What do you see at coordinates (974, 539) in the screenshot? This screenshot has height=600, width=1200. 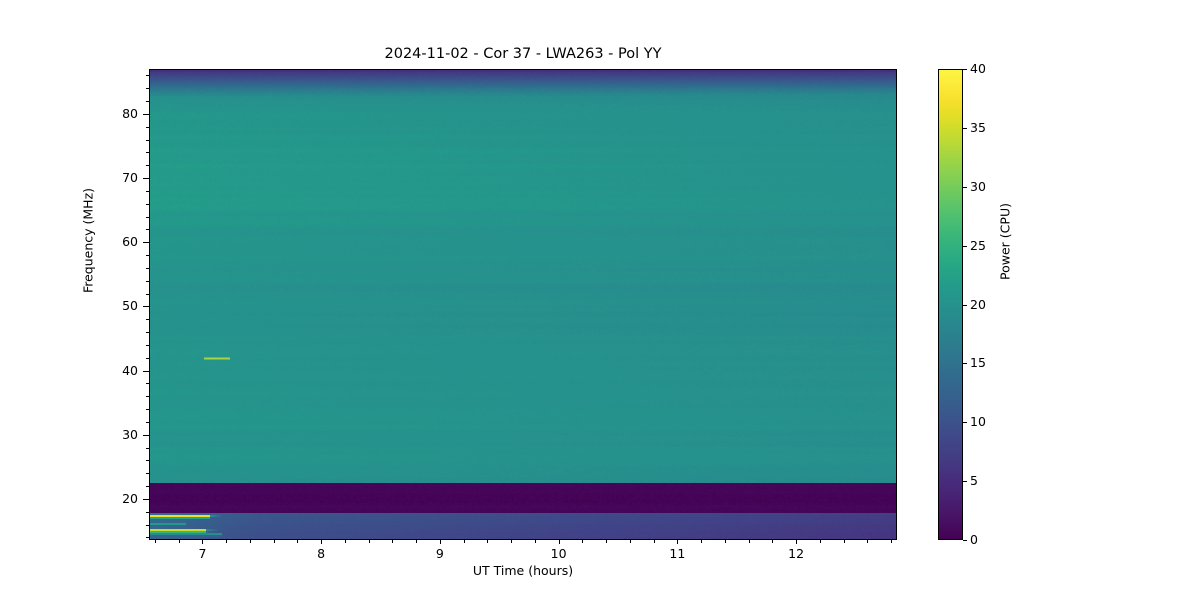 I see `colorbar-tick-label: 0` at bounding box center [974, 539].